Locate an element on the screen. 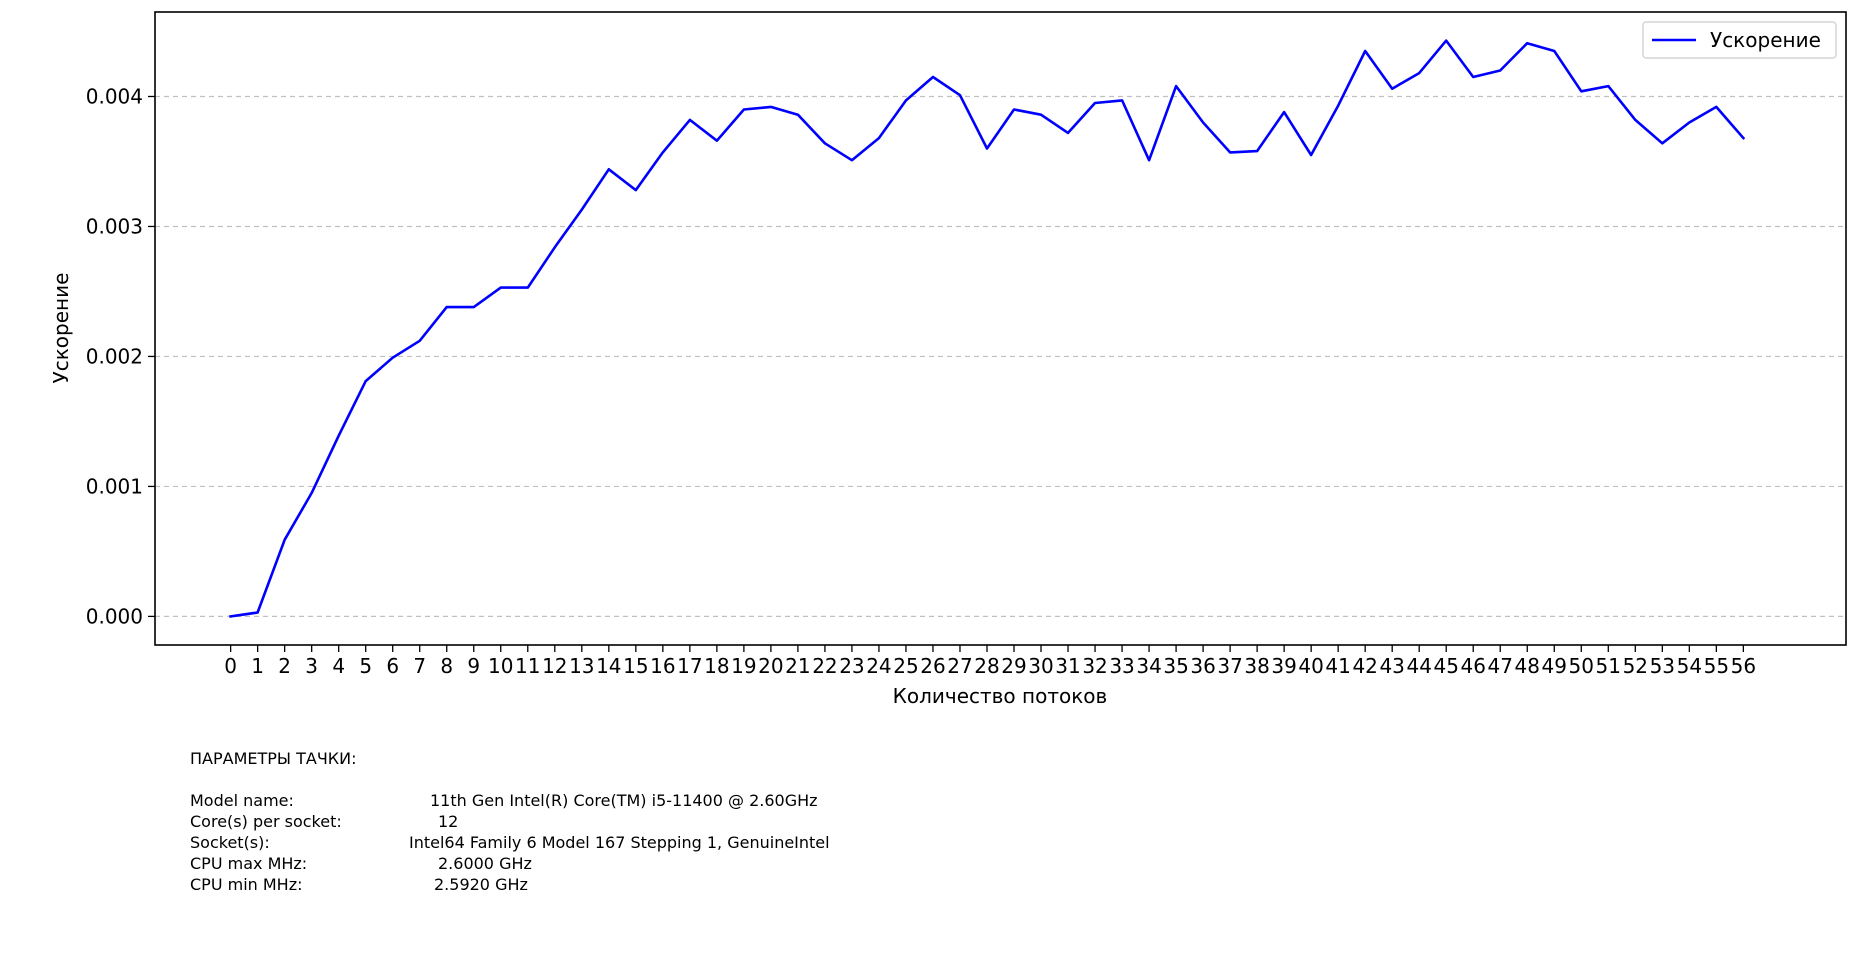 The height and width of the screenshot is (958, 1863). spec-label: CPU min MHz: is located at coordinates (246, 884).